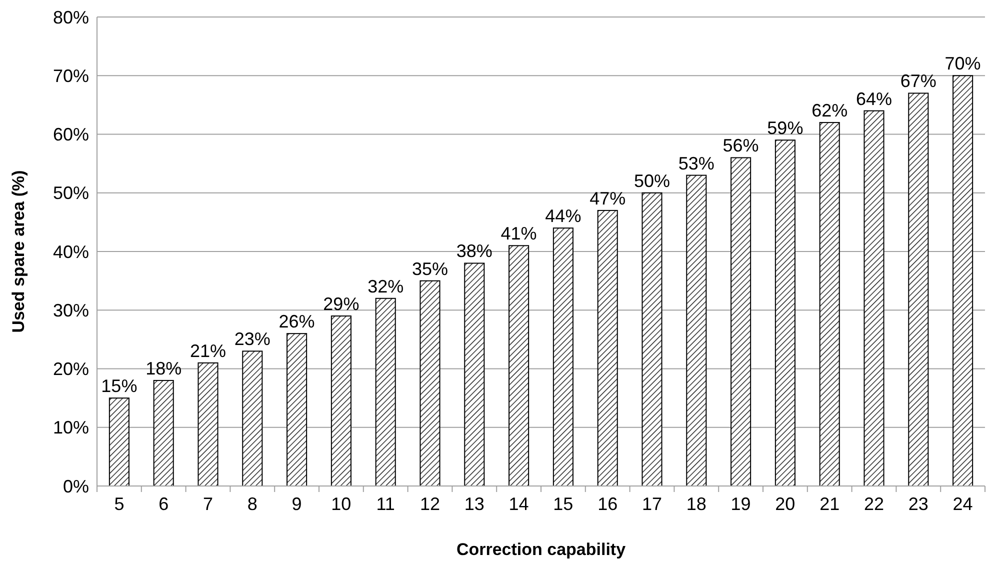 The height and width of the screenshot is (561, 989). Describe the element at coordinates (541, 549) in the screenshot. I see `x-axis-title: Correction capability` at that location.